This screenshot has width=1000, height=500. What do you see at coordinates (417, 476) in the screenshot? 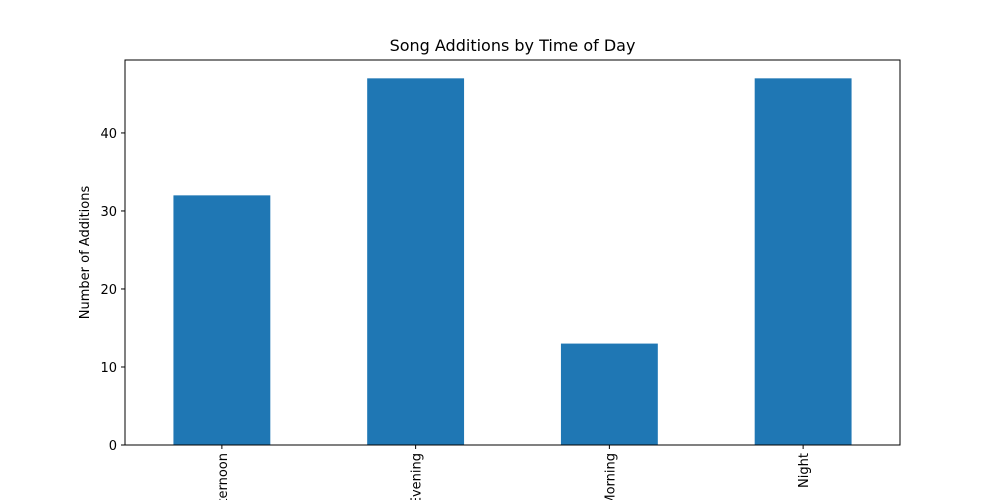
I see `x-tick-label: Evening` at bounding box center [417, 476].